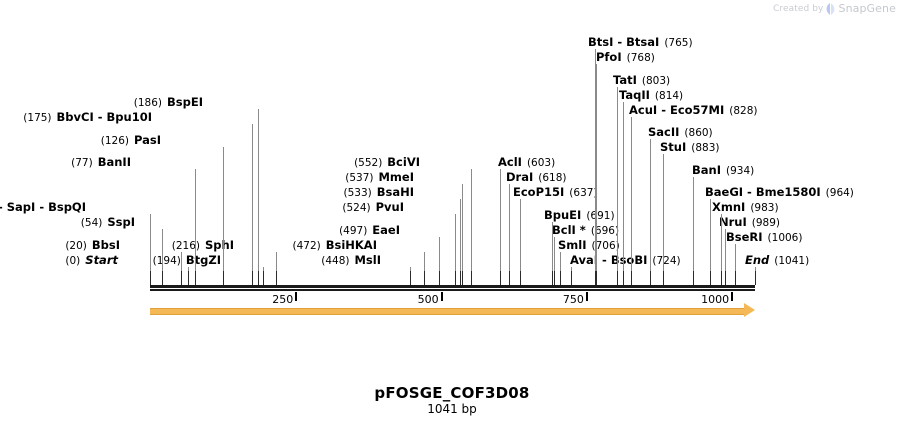 The width and height of the screenshot is (904, 423). I want to click on enzyme-label-banII: (77) BanII, so click(101, 163).